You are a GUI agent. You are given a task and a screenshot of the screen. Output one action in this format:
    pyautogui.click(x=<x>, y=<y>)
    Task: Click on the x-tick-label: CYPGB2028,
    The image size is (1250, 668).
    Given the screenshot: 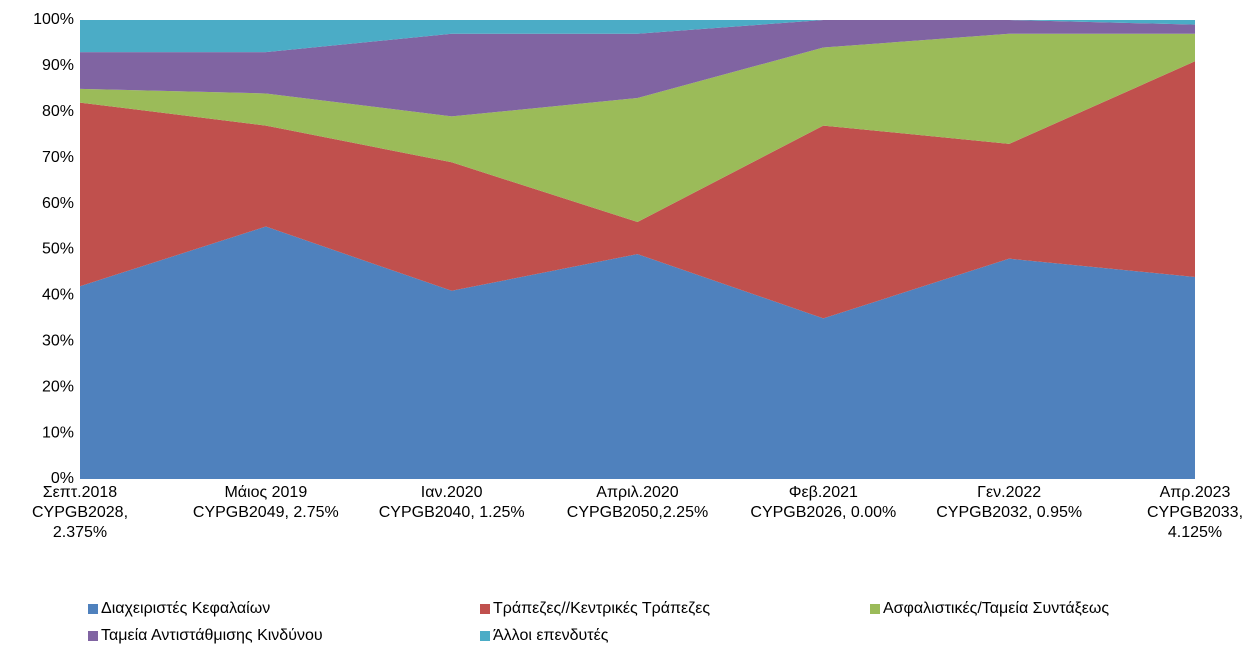 What is the action you would take?
    pyautogui.click(x=80, y=512)
    